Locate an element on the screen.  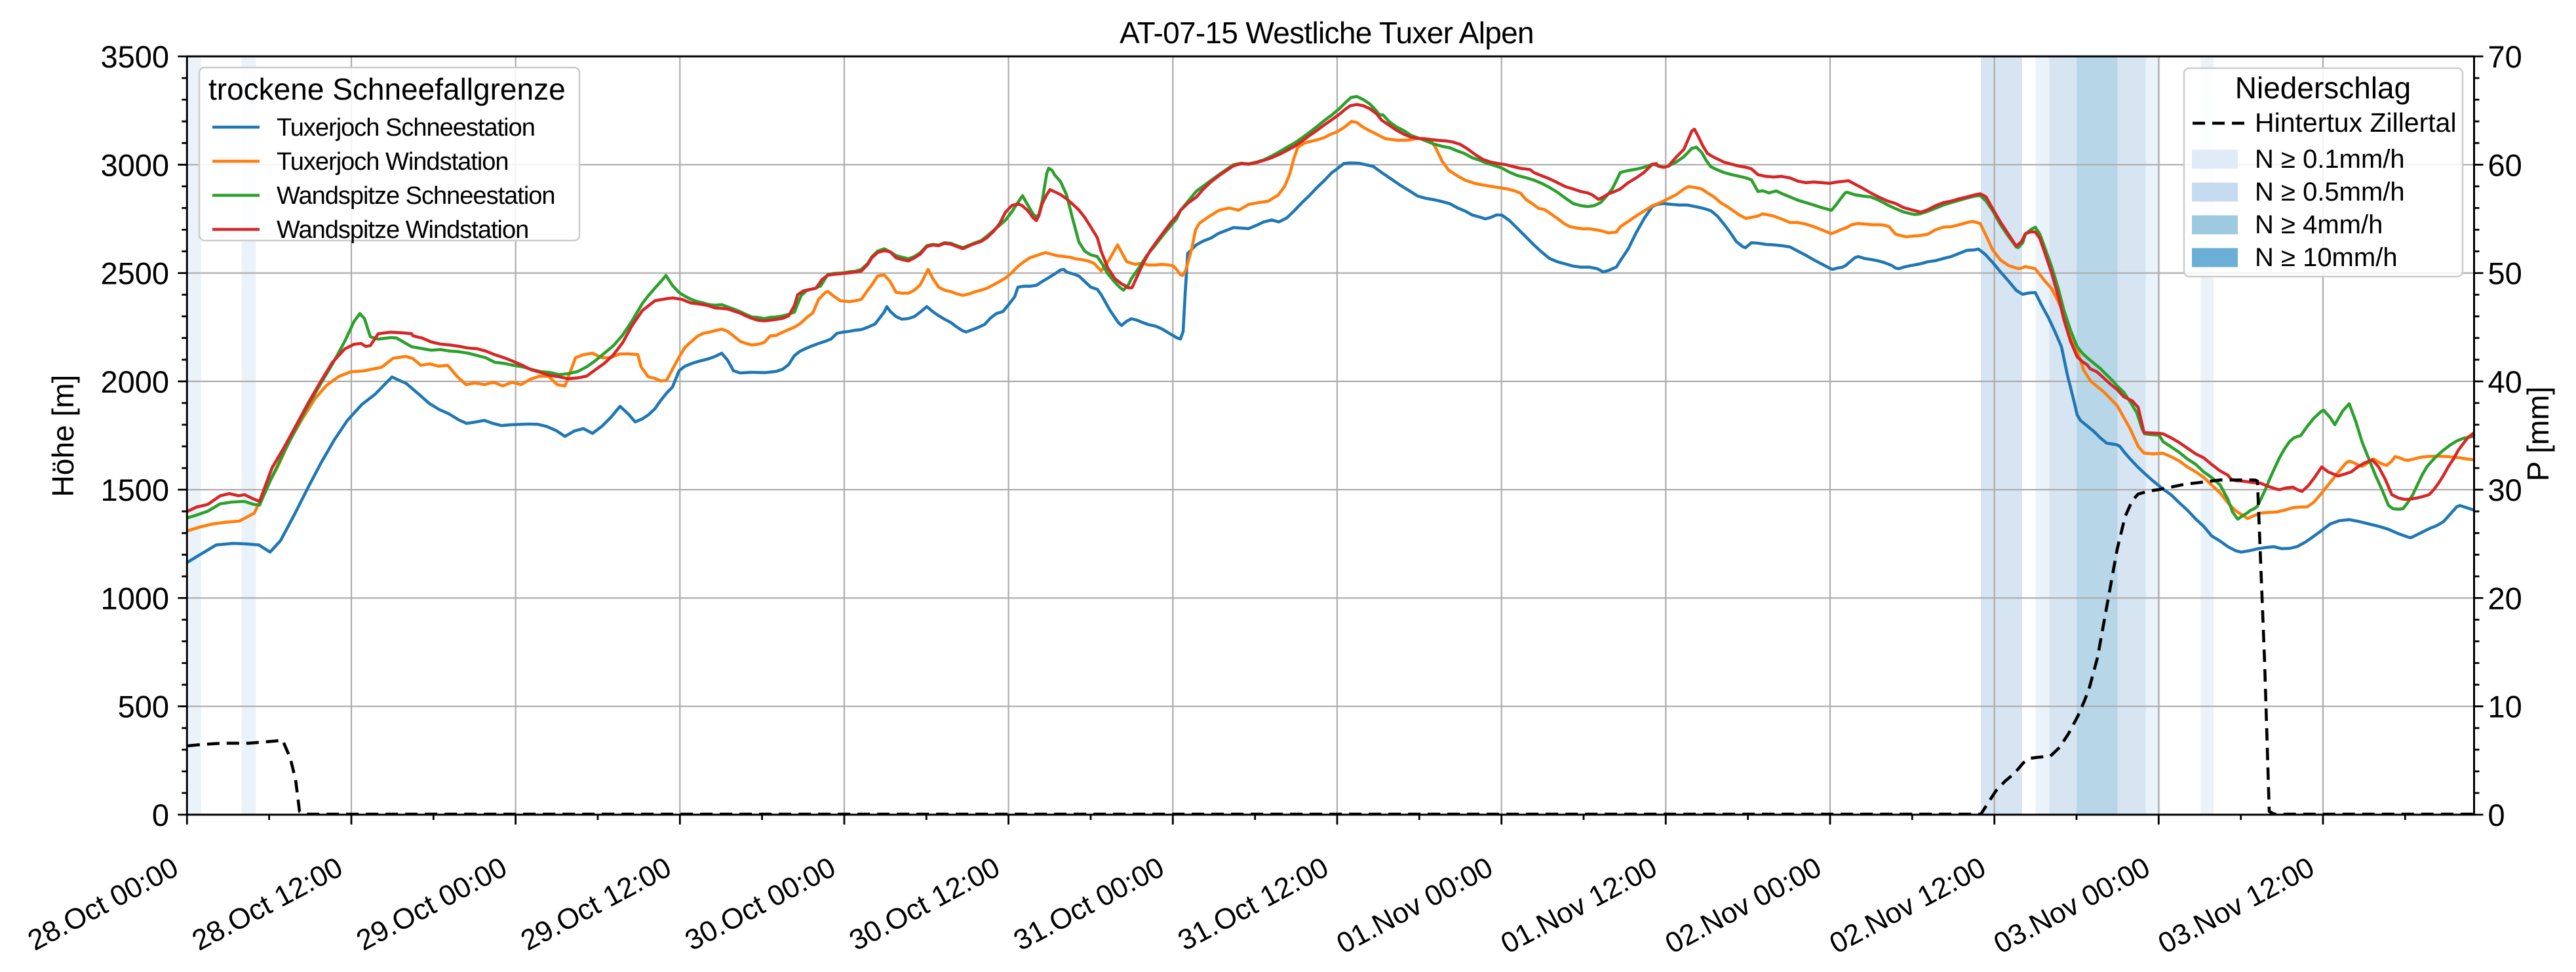
svg-text: 40 is located at coordinates (2505, 381).